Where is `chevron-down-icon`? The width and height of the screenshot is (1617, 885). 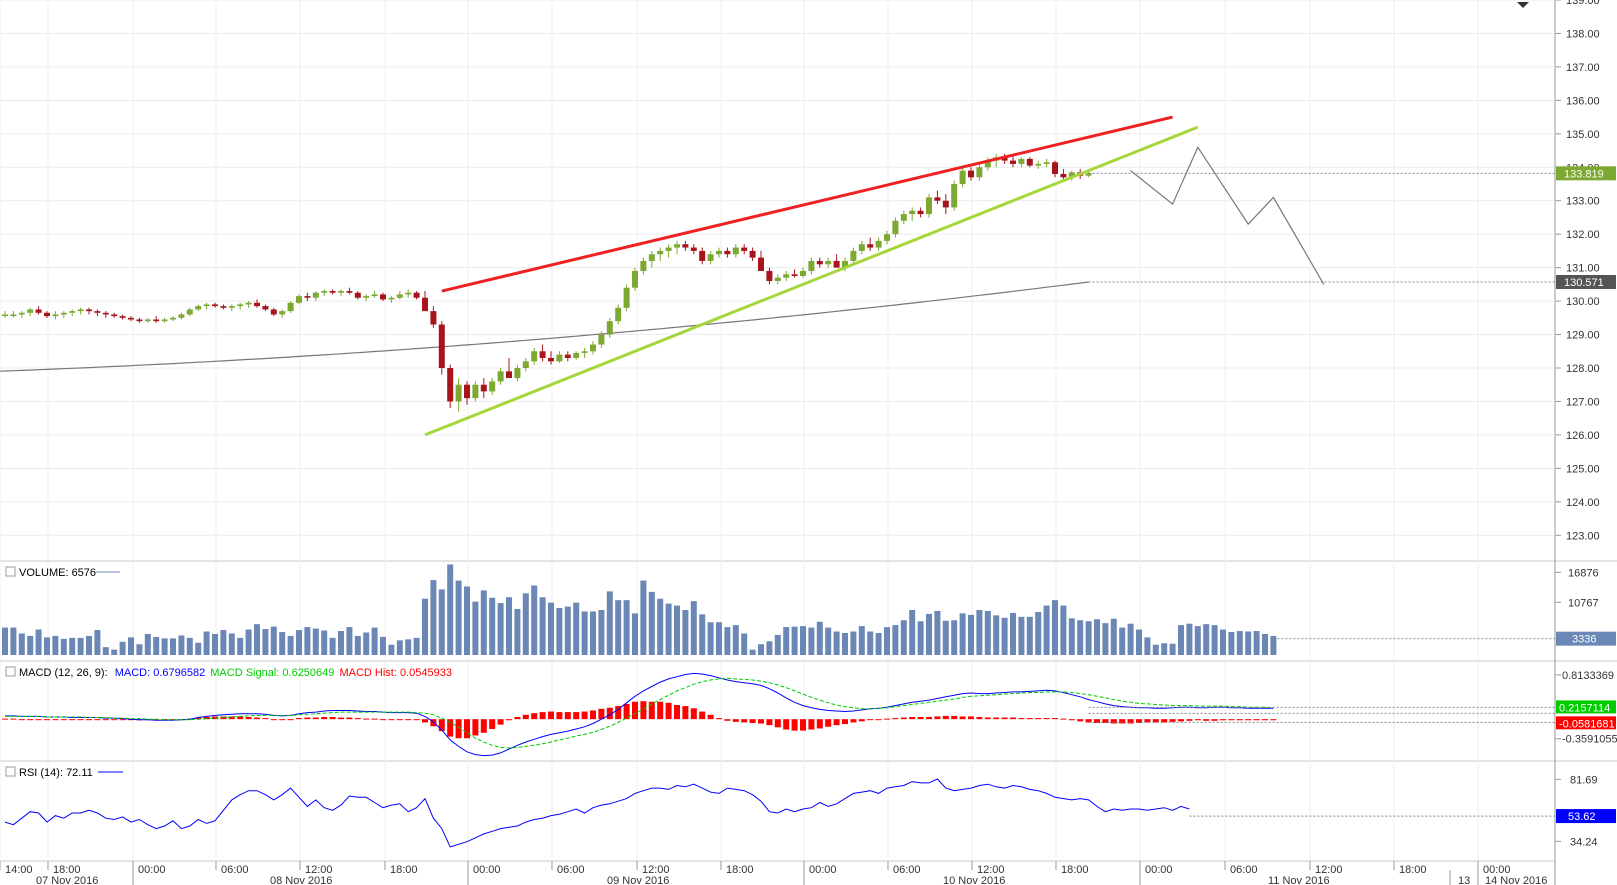
chevron-down-icon is located at coordinates (1523, 5).